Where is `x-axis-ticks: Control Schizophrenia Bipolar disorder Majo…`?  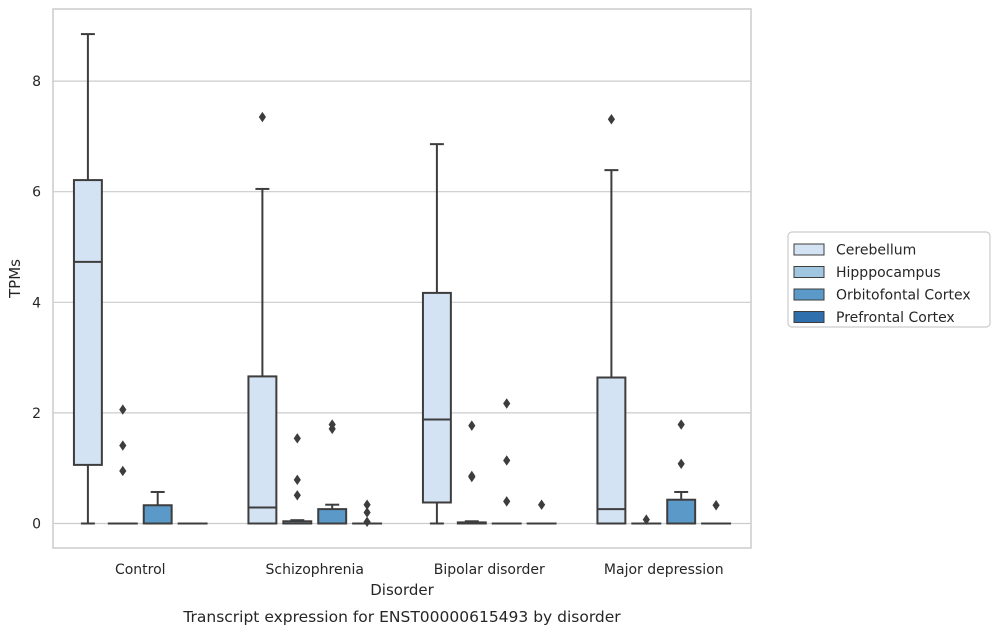 x-axis-ticks: Control Schizophrenia Bipolar disorder Majo… is located at coordinates (419, 570).